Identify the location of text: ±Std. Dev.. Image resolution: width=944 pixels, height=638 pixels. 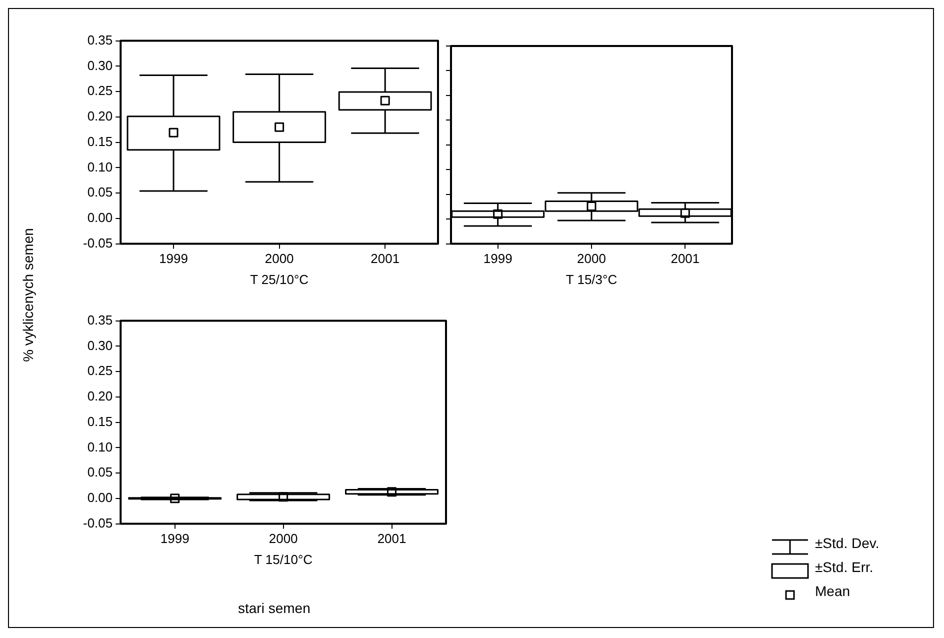
(847, 543).